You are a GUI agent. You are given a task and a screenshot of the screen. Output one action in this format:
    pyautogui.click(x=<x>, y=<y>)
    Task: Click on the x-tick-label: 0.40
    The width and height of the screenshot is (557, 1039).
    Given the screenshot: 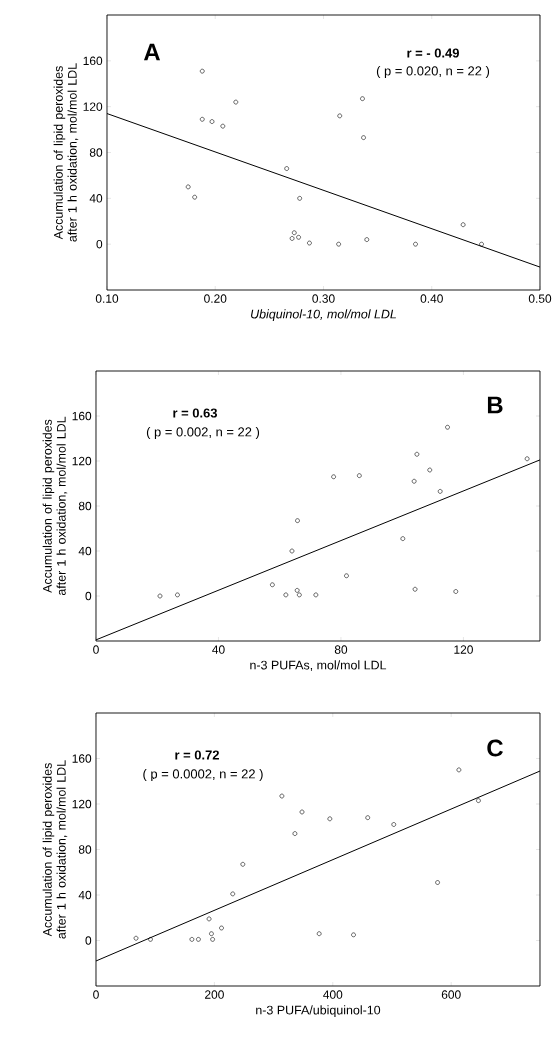 What is the action you would take?
    pyautogui.click(x=431, y=298)
    